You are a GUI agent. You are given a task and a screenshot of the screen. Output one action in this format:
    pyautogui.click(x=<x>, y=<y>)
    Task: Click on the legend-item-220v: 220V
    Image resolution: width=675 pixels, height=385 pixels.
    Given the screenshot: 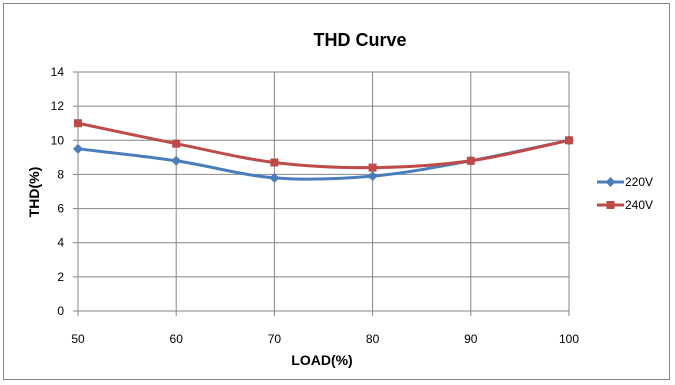 What is the action you would take?
    pyautogui.click(x=625, y=182)
    